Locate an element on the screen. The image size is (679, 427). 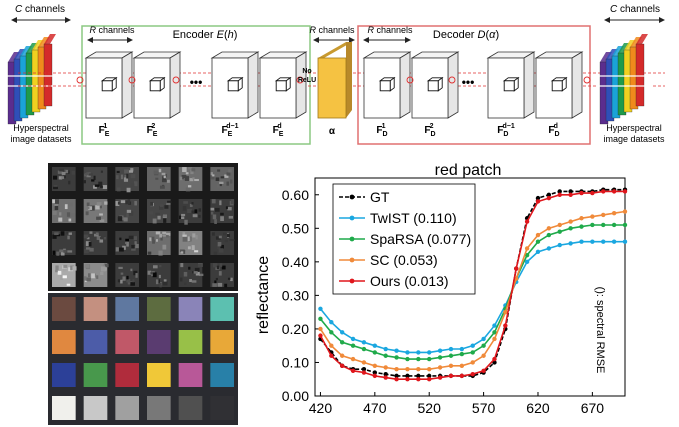
flow-marker is located at coordinates (132, 80).